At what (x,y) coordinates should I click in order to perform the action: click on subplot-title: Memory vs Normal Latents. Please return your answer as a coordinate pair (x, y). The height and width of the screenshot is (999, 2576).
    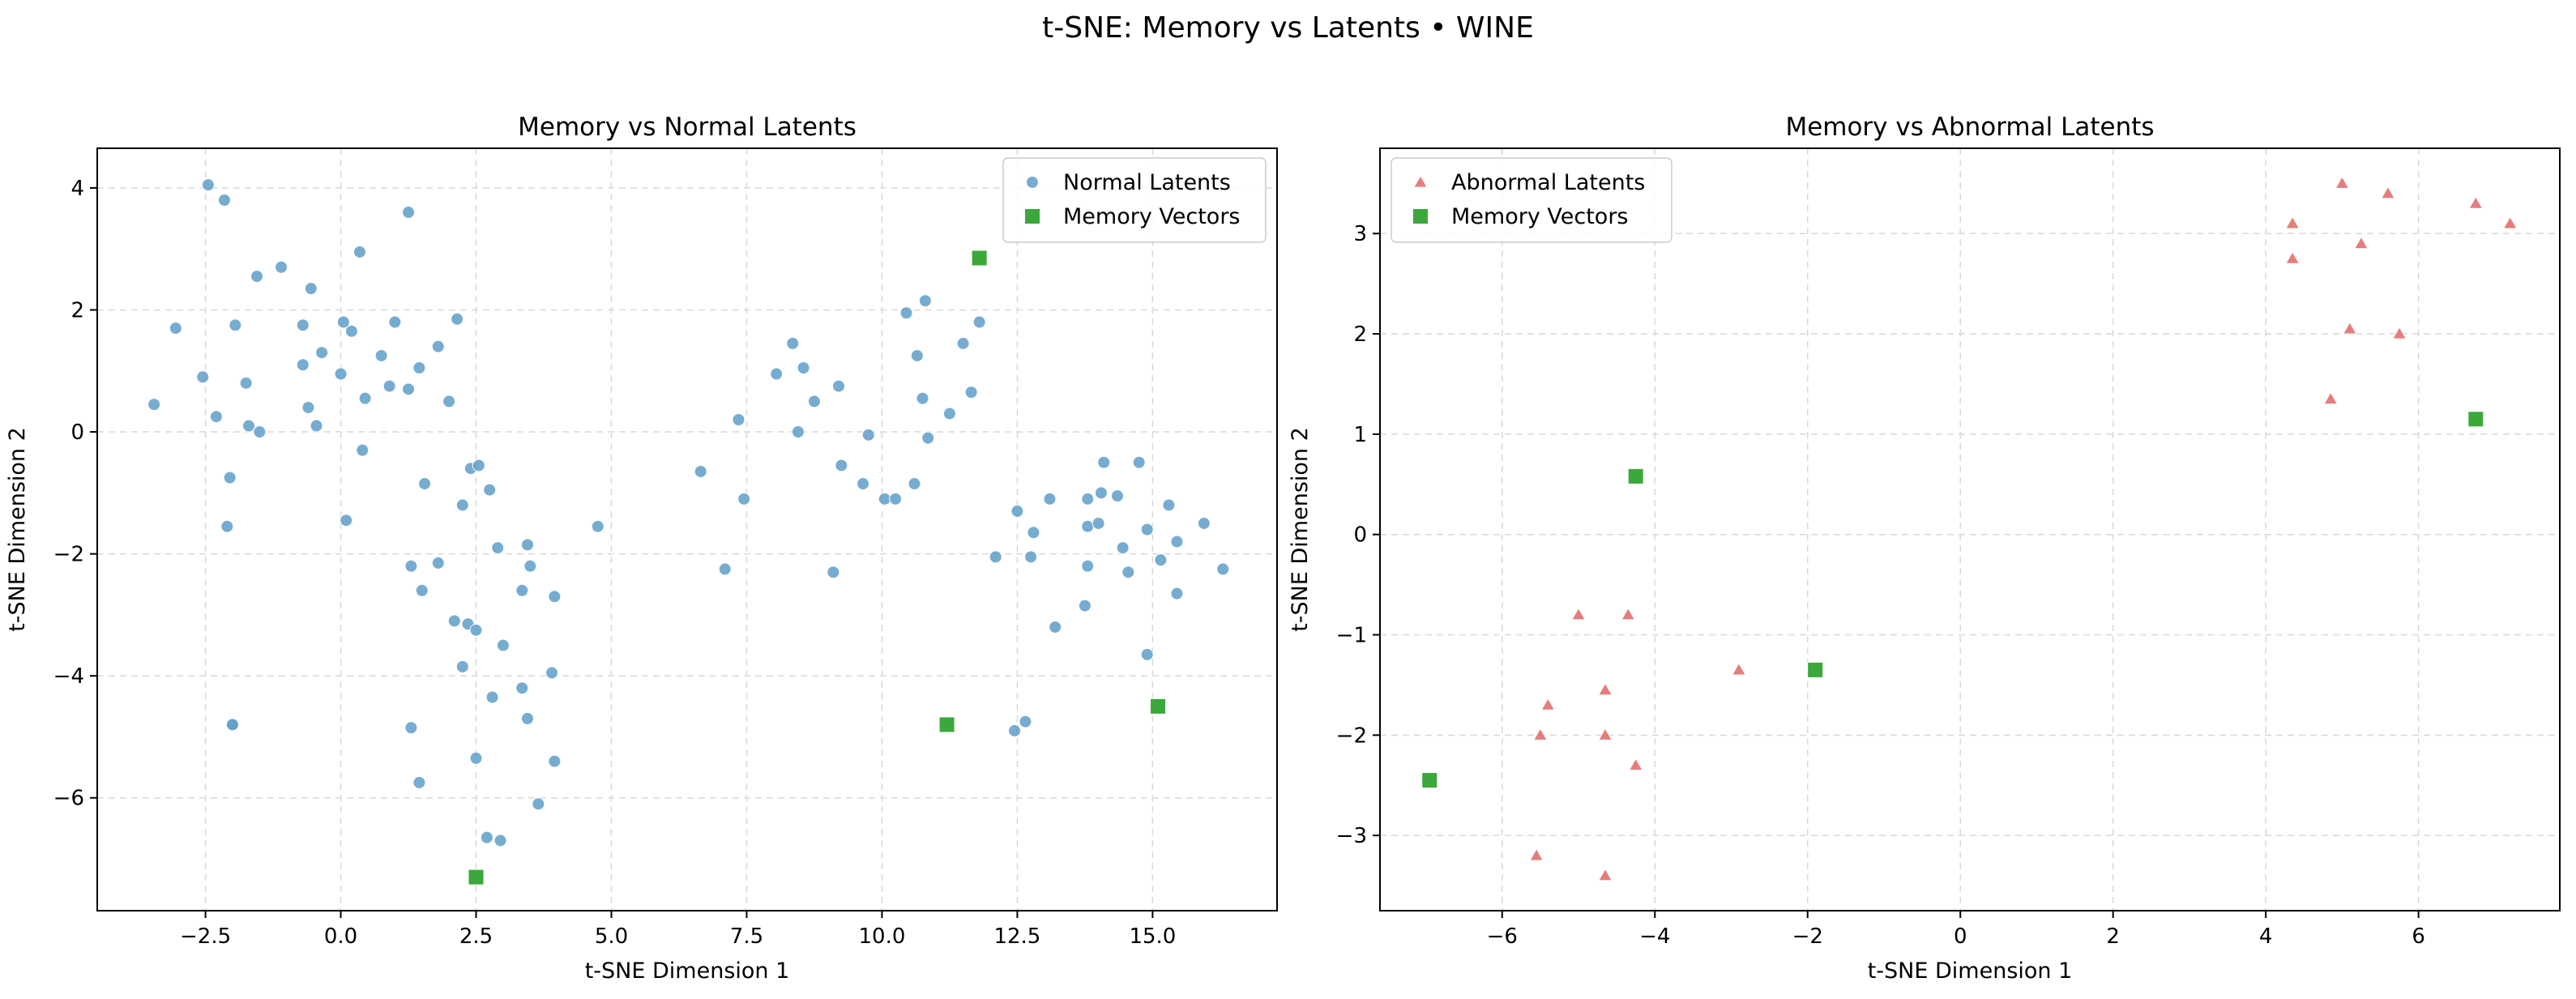
    Looking at the image, I should click on (687, 127).